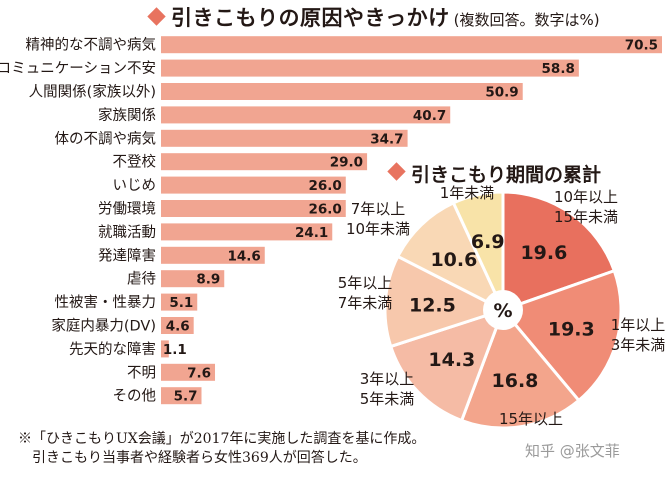 The image size is (670, 478). What do you see at coordinates (199, 373) in the screenshot?
I see `value-label: 7.6` at bounding box center [199, 373].